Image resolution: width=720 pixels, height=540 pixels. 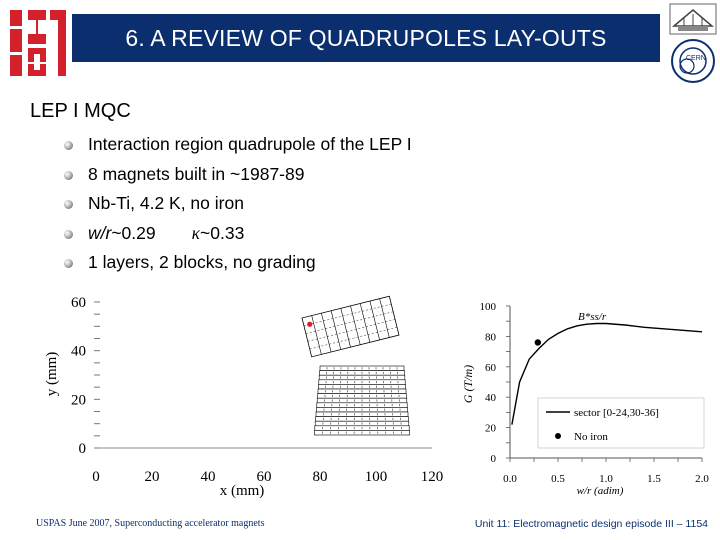 I want to click on bullet-item: Nb-Ti, 4.2 K, no iron, so click(x=237, y=204).